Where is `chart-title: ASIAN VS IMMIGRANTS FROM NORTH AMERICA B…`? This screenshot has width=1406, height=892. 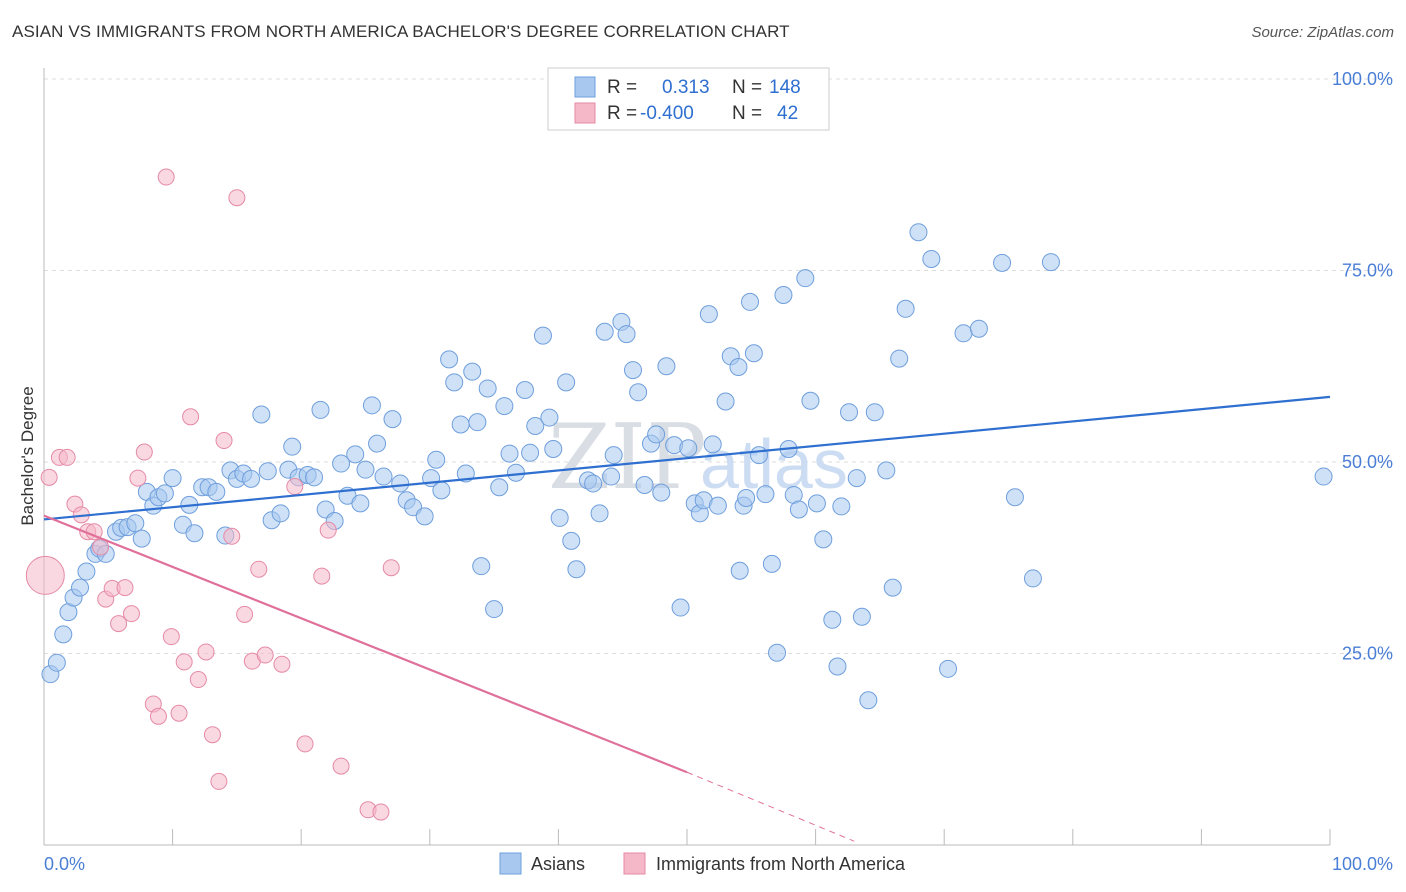
chart-title: ASIAN VS IMMIGRANTS FROM NORTH AMERICA B… is located at coordinates (401, 31).